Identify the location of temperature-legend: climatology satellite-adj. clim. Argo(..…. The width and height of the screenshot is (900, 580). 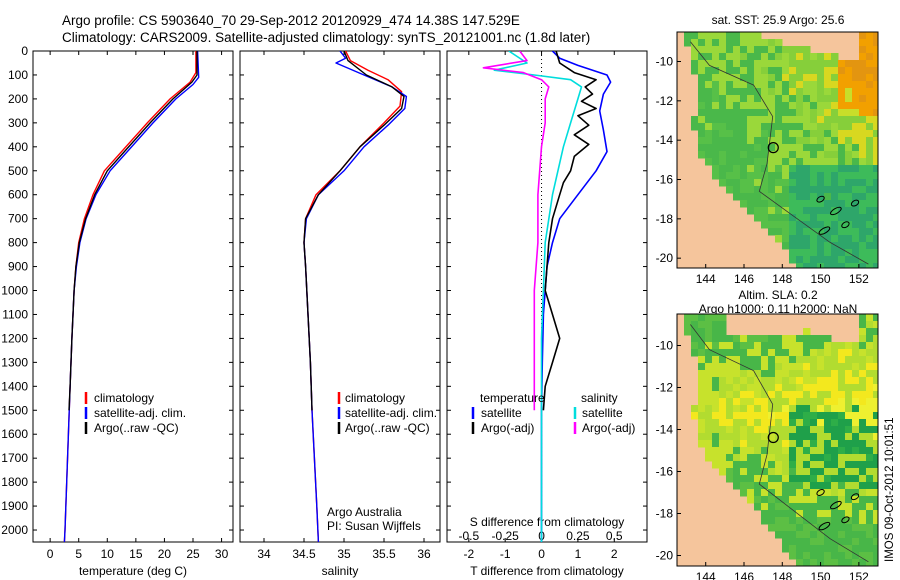
(135, 413).